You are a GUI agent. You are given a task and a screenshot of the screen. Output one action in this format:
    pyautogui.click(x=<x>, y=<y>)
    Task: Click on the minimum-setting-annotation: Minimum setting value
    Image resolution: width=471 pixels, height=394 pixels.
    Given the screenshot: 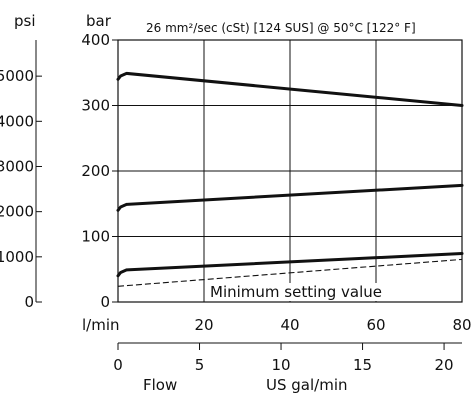 What is the action you would take?
    pyautogui.click(x=296, y=292)
    